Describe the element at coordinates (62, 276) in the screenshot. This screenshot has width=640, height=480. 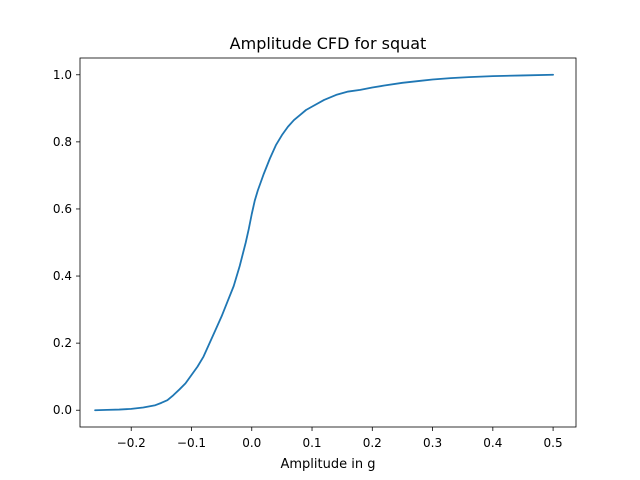
I see `y-tick-label: 0.4` at that location.